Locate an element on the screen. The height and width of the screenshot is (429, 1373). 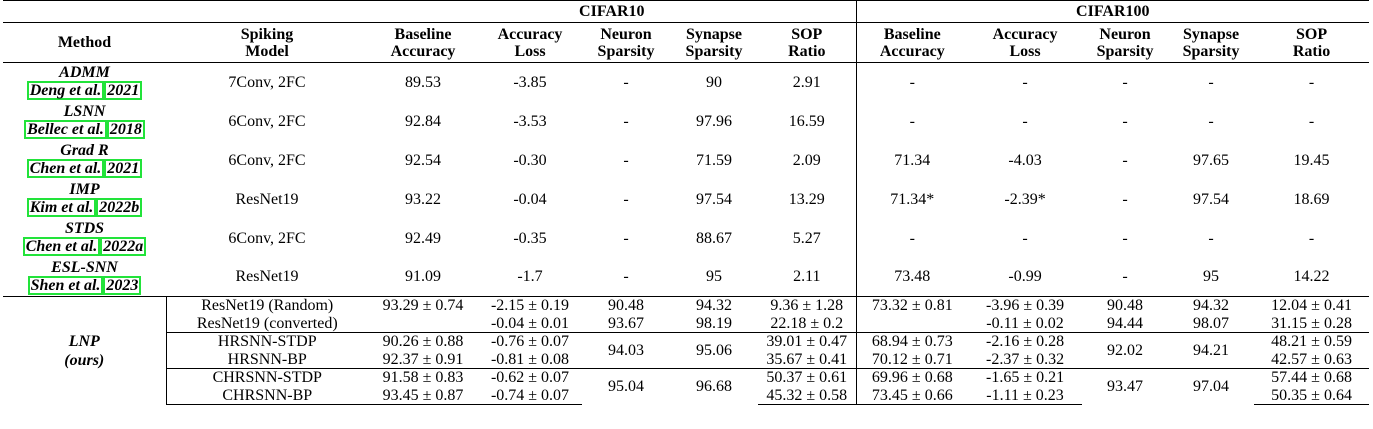
header-spiking-model: Spiking Model is located at coordinates (267, 42).